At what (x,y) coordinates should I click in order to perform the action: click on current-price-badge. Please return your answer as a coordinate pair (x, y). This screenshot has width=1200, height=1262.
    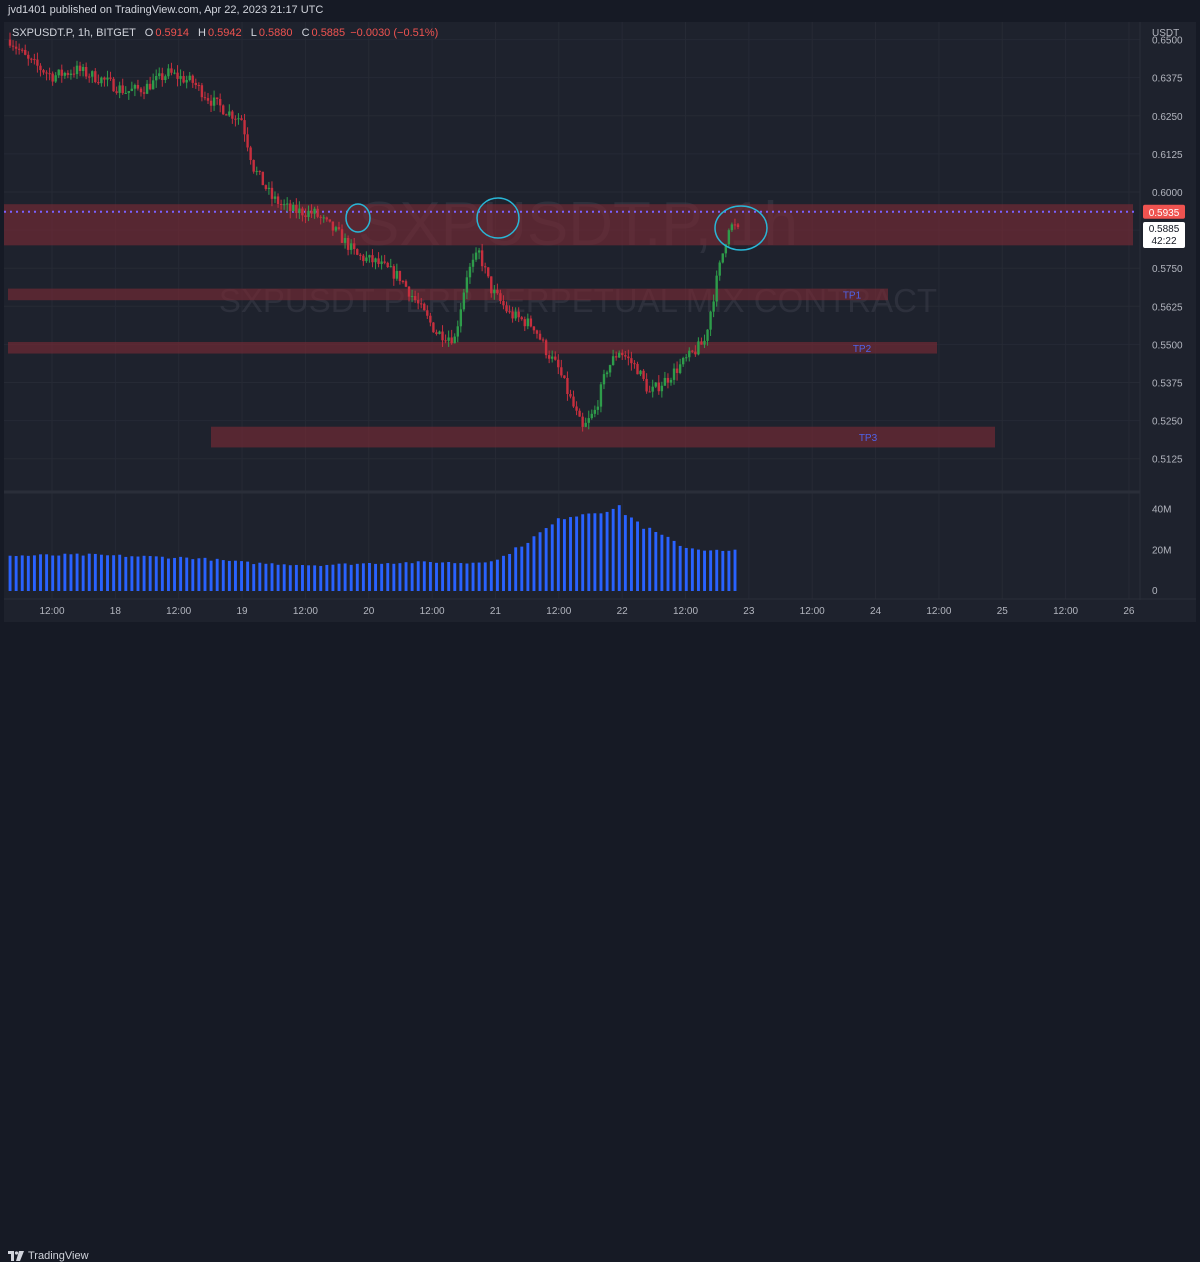
    Looking at the image, I should click on (1164, 235).